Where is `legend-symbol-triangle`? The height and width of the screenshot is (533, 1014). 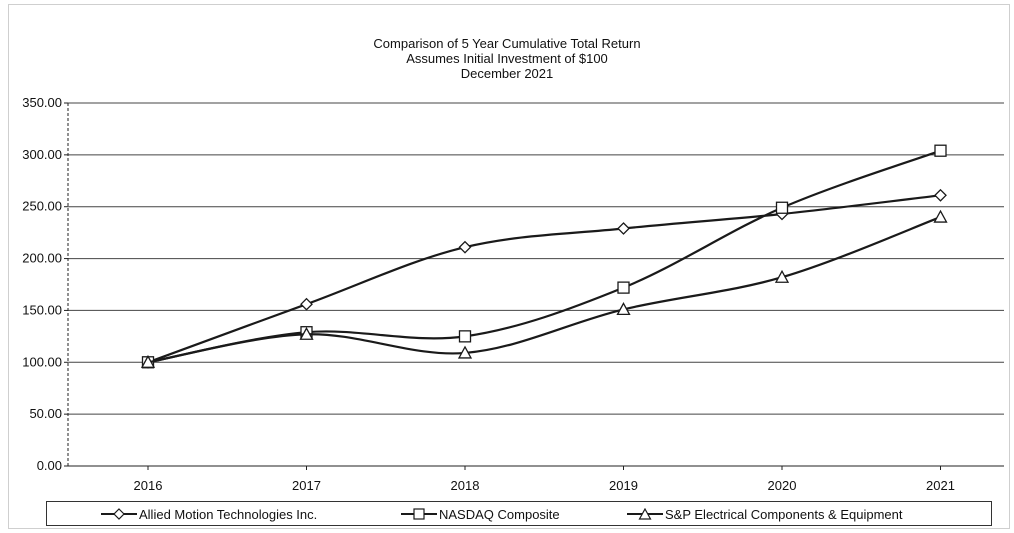
legend-symbol-triangle is located at coordinates (645, 514).